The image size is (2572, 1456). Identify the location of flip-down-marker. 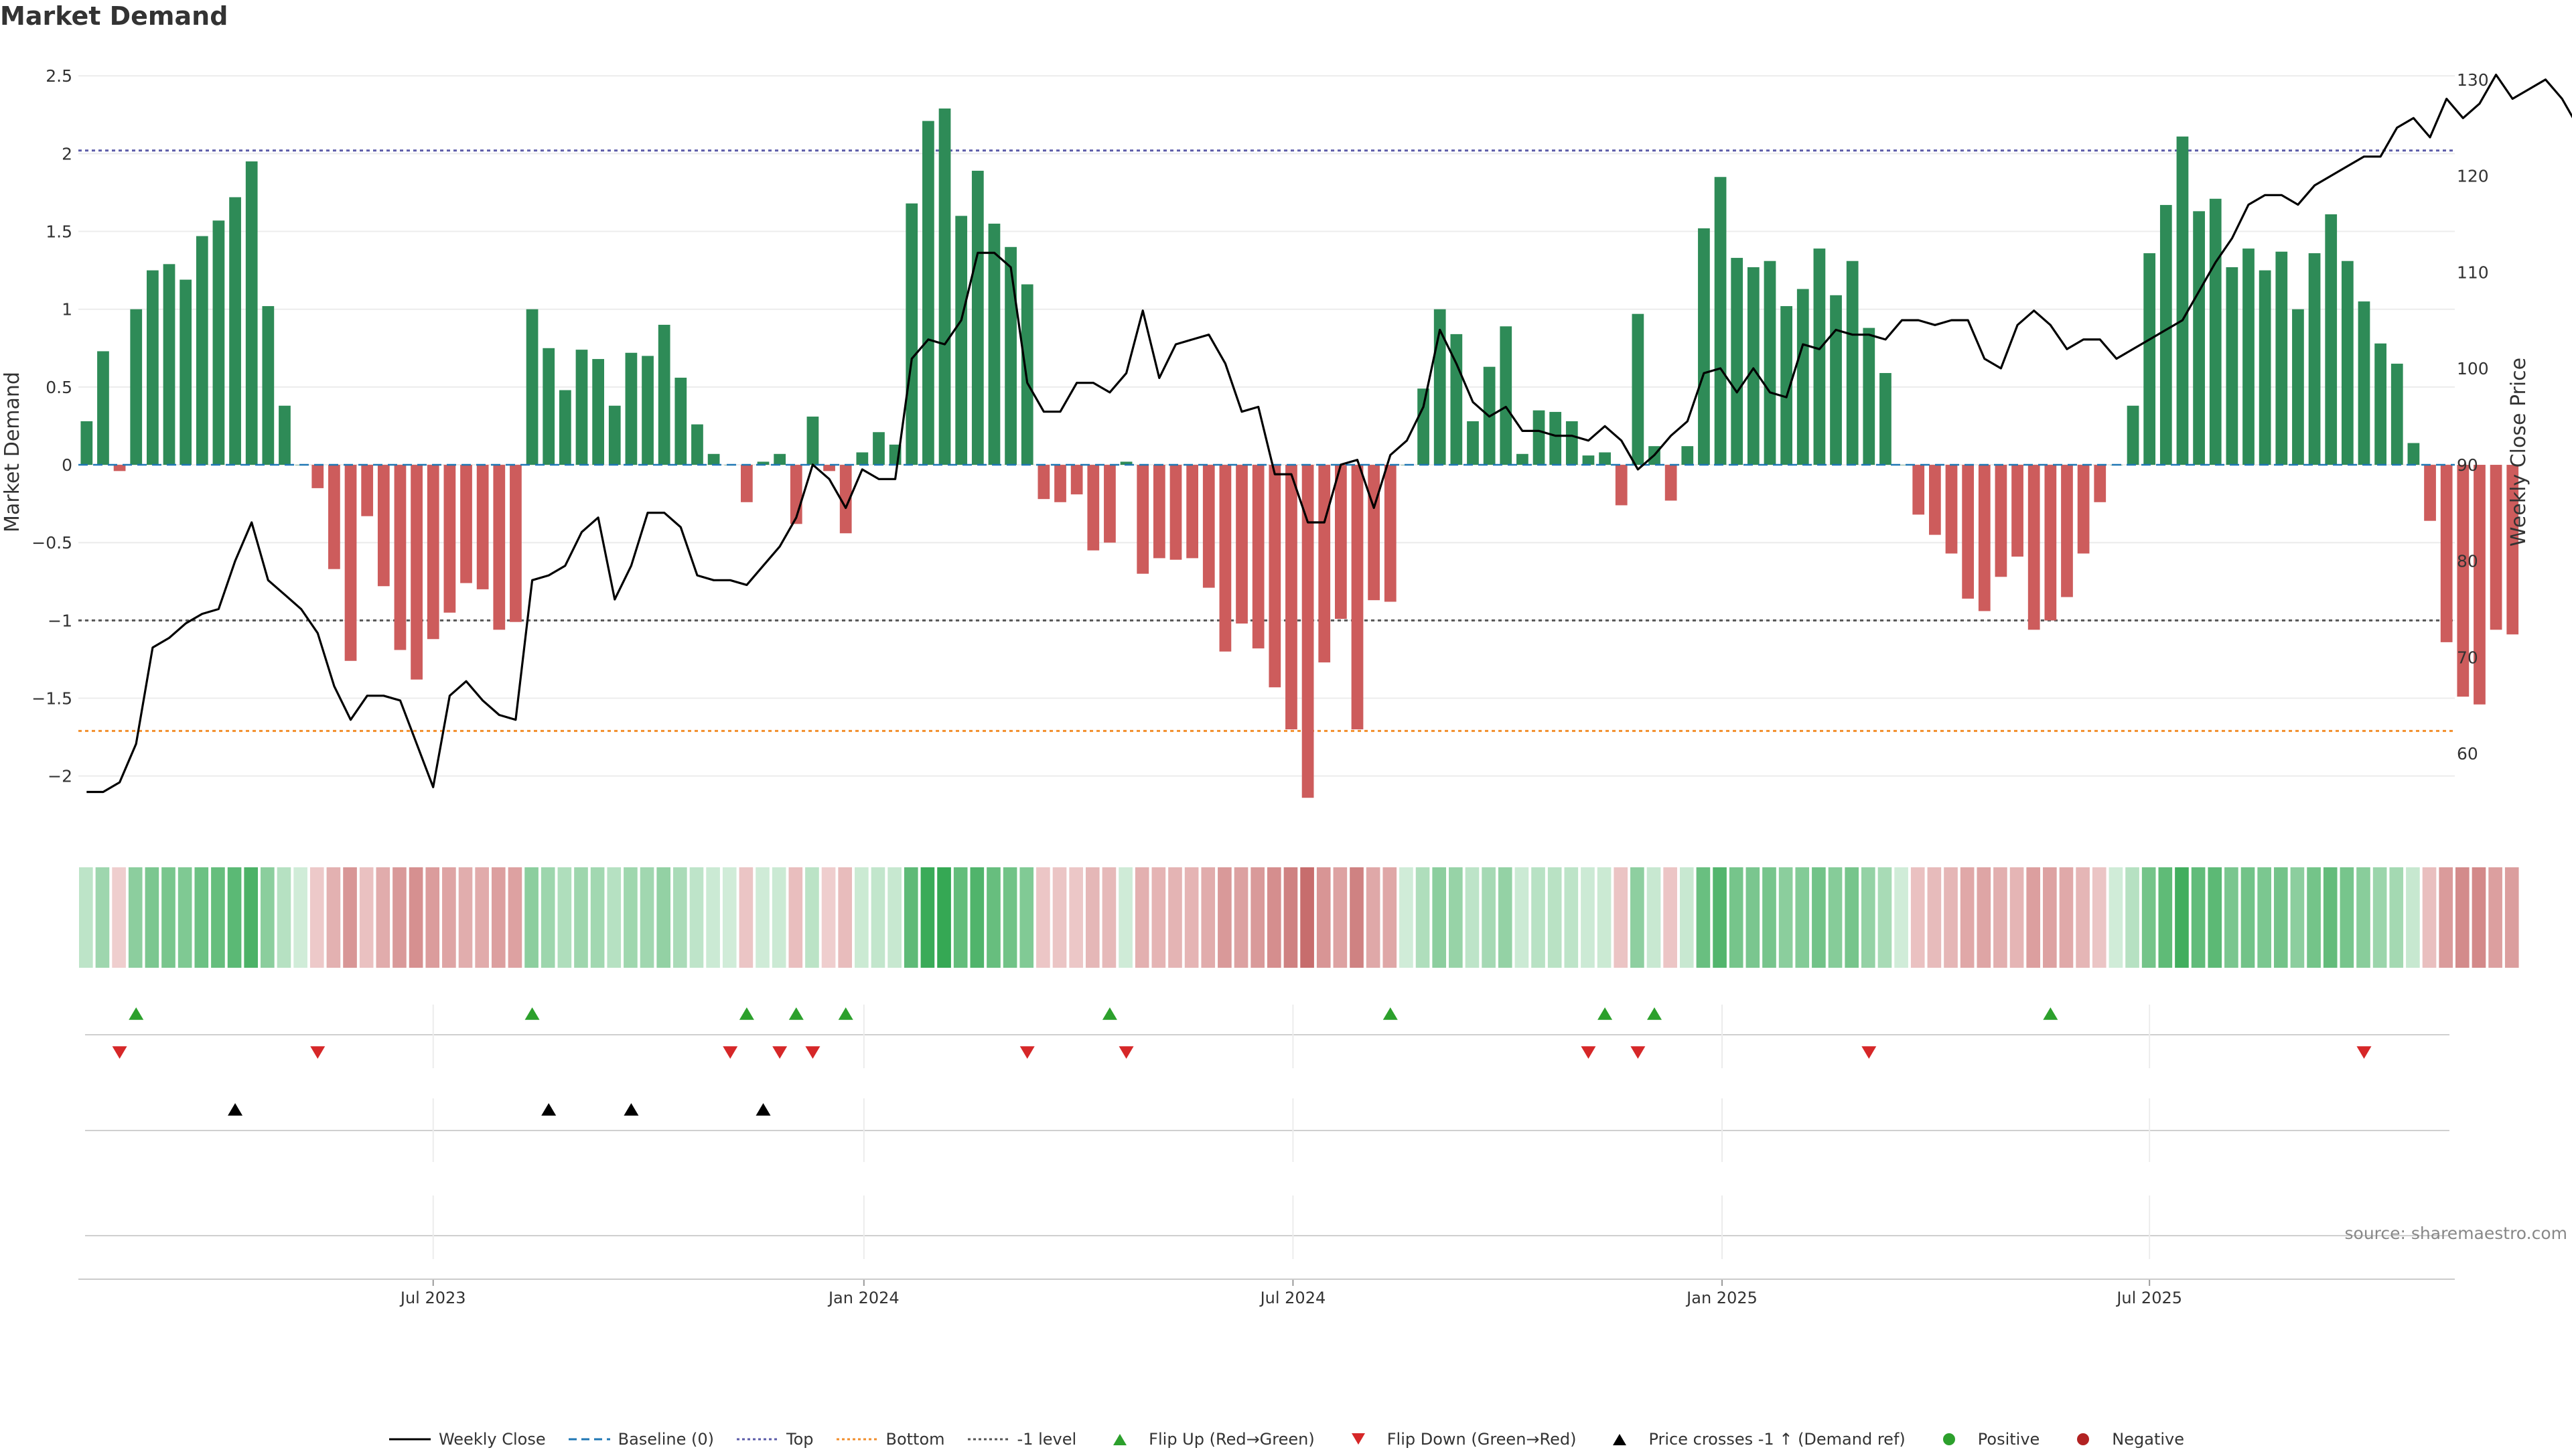
(2364, 1052).